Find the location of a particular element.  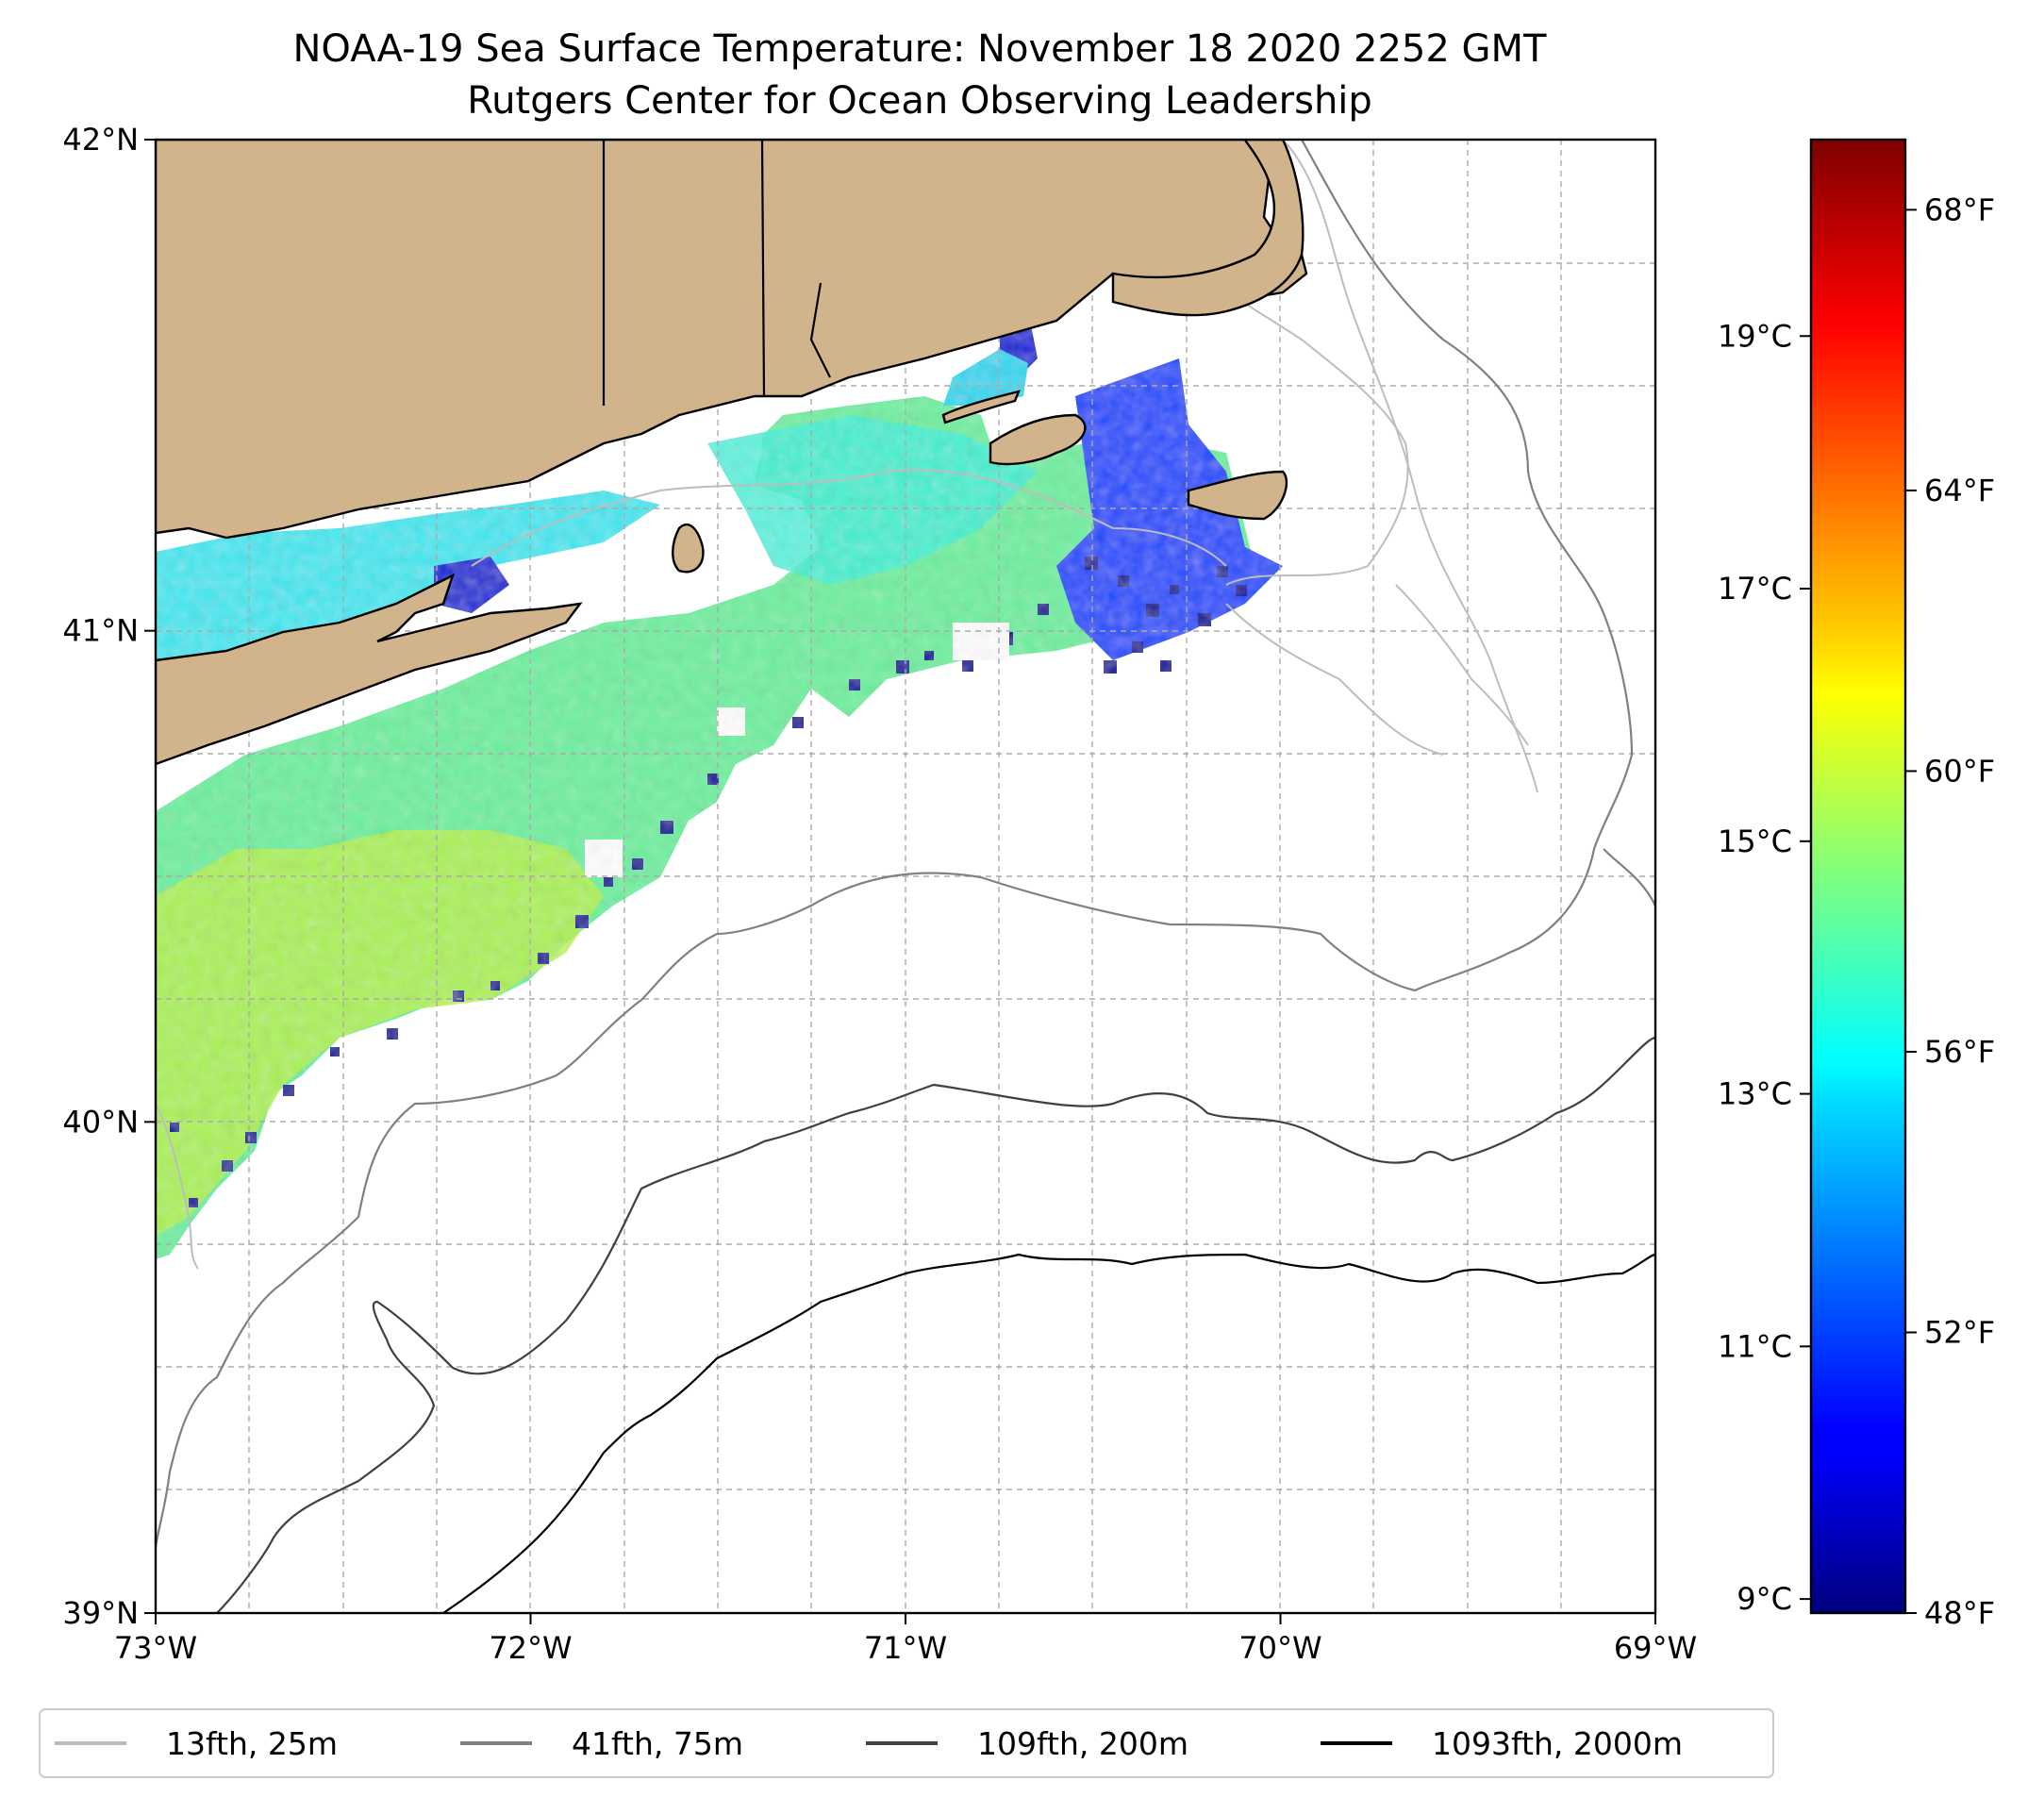

colorbar-celsius-ticks: 19°C 17°C 15°C 13°C 11°C 9°C is located at coordinates (1765, 967).